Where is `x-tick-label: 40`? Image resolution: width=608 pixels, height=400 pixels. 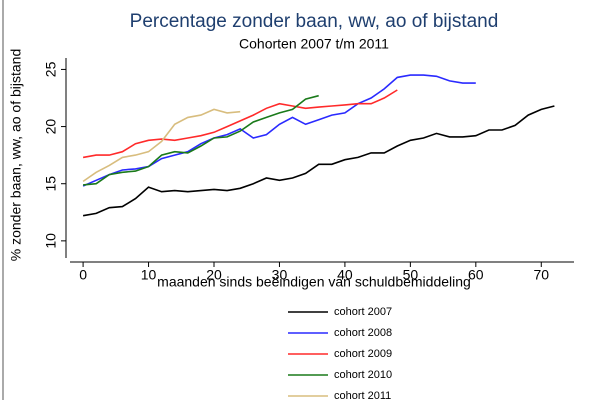
x-tick-label: 40 is located at coordinates (345, 275).